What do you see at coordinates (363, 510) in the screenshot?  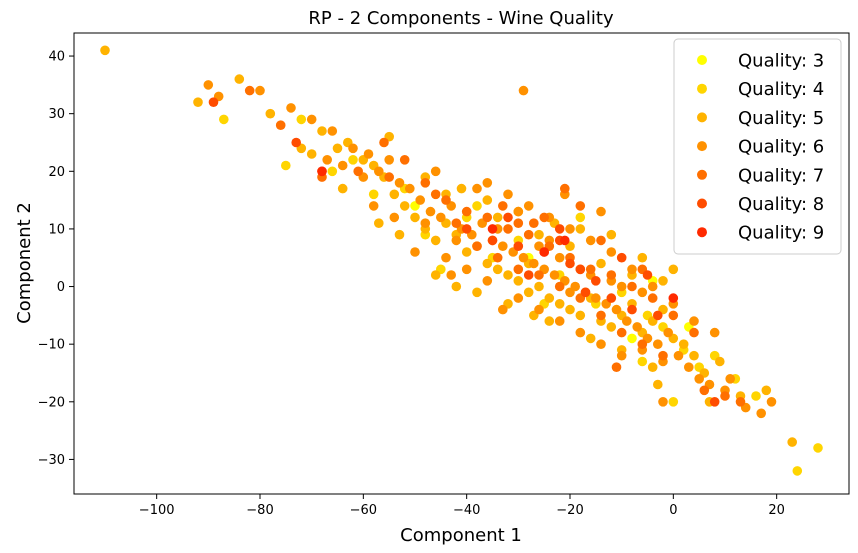 I see `x-tick-label: −60` at bounding box center [363, 510].